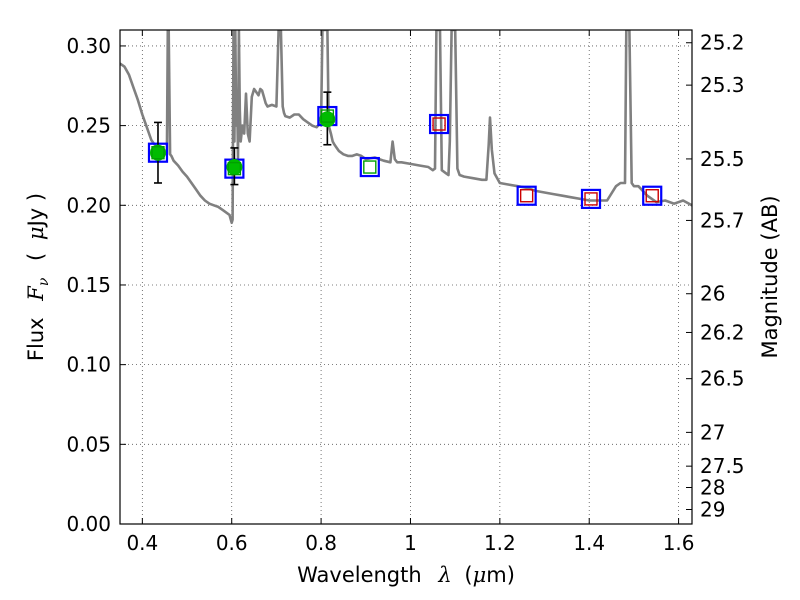  What do you see at coordinates (712, 488) in the screenshot?
I see `right-tick-label: 28` at bounding box center [712, 488].